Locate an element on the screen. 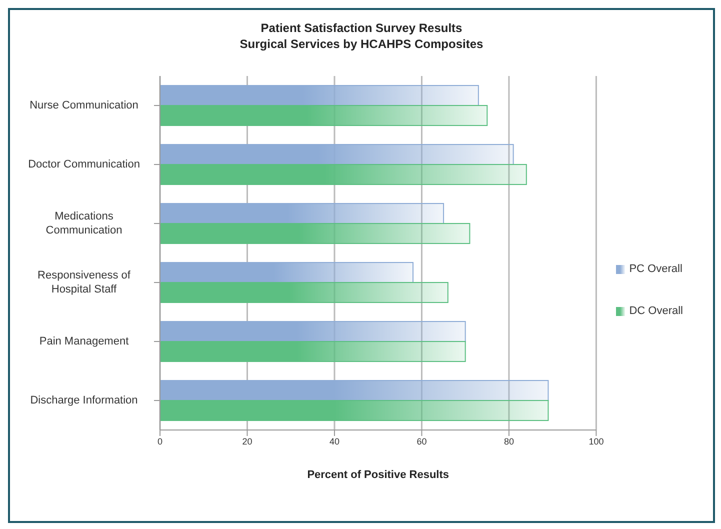 This screenshot has height=529, width=721. y-tick-label: Doctor Communication is located at coordinates (84, 164).